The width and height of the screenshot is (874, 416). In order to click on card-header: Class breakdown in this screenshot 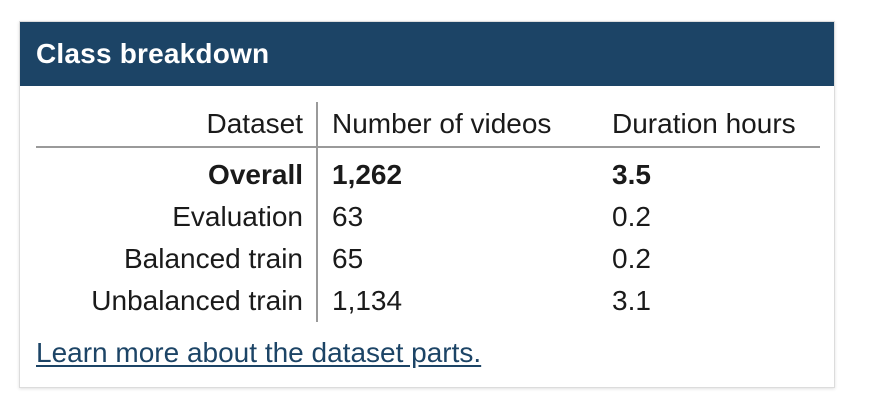, I will do `click(427, 54)`.